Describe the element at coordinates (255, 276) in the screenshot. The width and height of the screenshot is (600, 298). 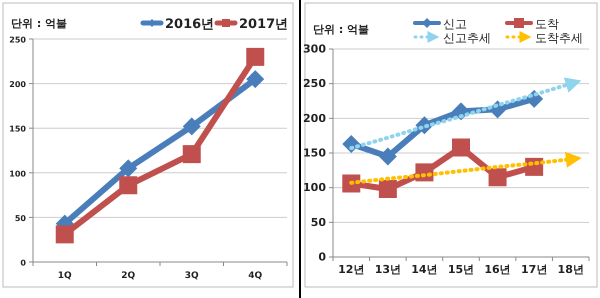
I see `x-tick-label: 4Q` at that location.